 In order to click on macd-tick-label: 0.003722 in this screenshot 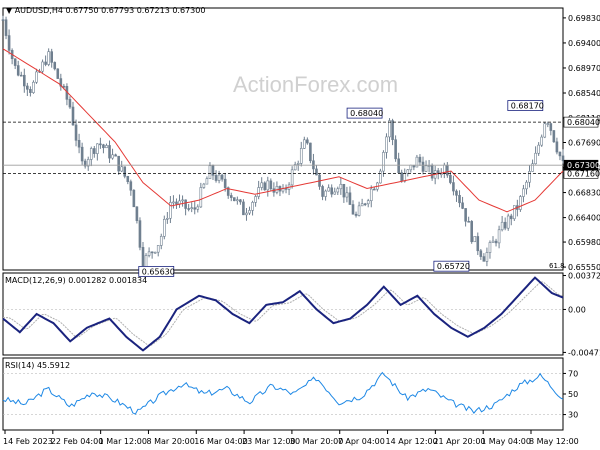, I will do `click(584, 276)`.